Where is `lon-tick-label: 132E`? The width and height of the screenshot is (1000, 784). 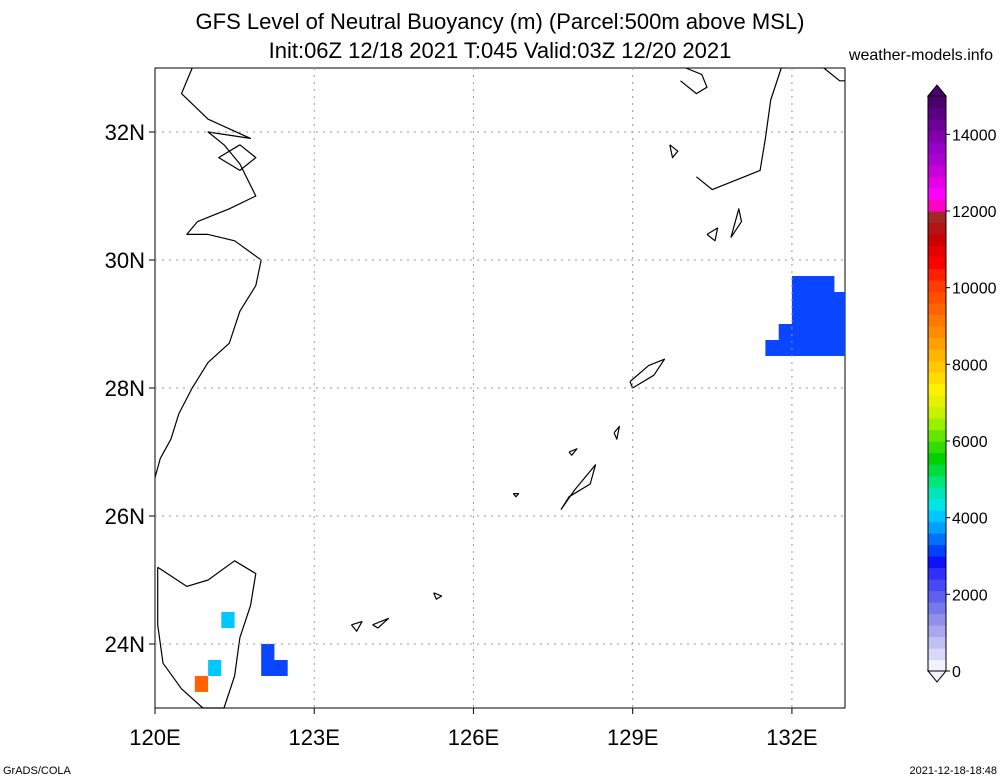 lon-tick-label: 132E is located at coordinates (791, 737).